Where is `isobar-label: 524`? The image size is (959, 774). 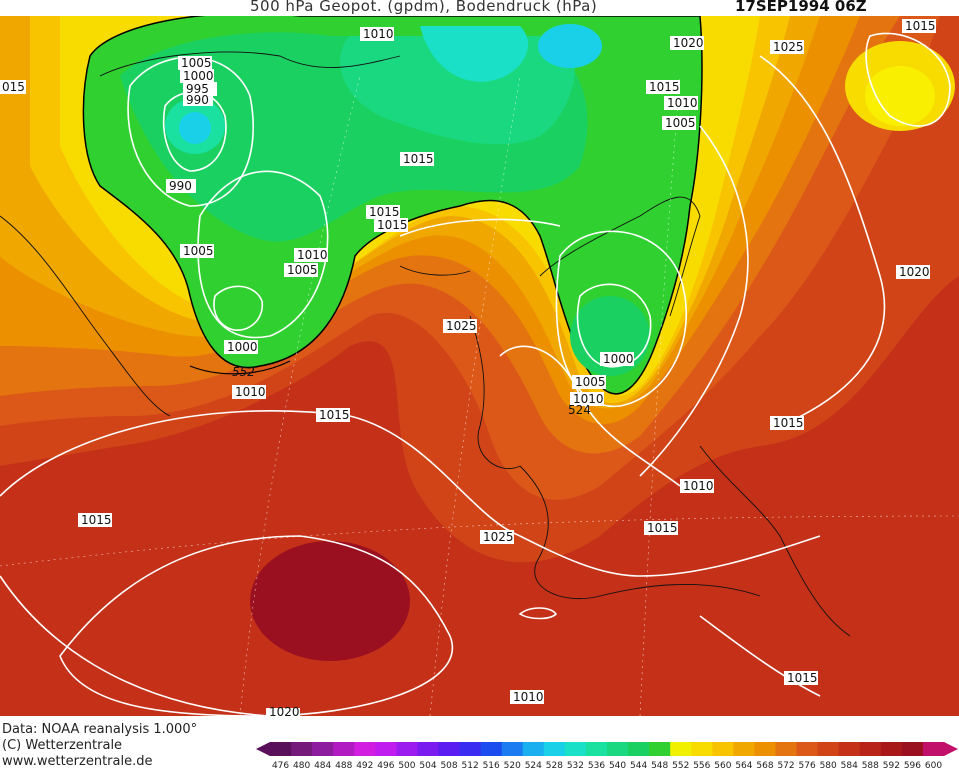 isobar-label: 524 is located at coordinates (579, 410).